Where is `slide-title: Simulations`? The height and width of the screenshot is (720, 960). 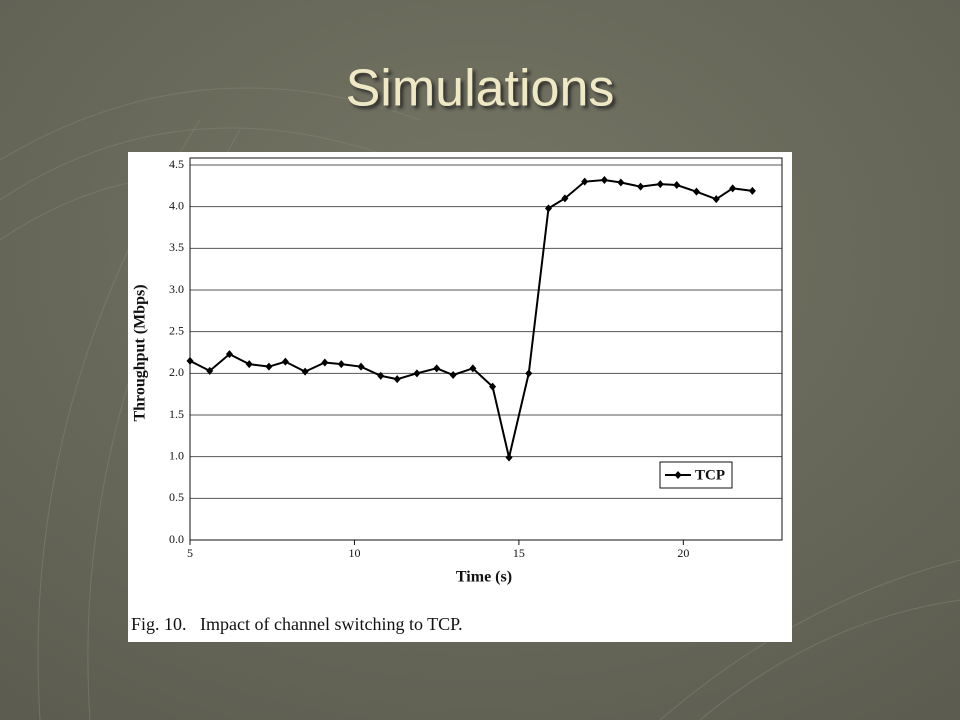
slide-title: Simulations is located at coordinates (480, 89).